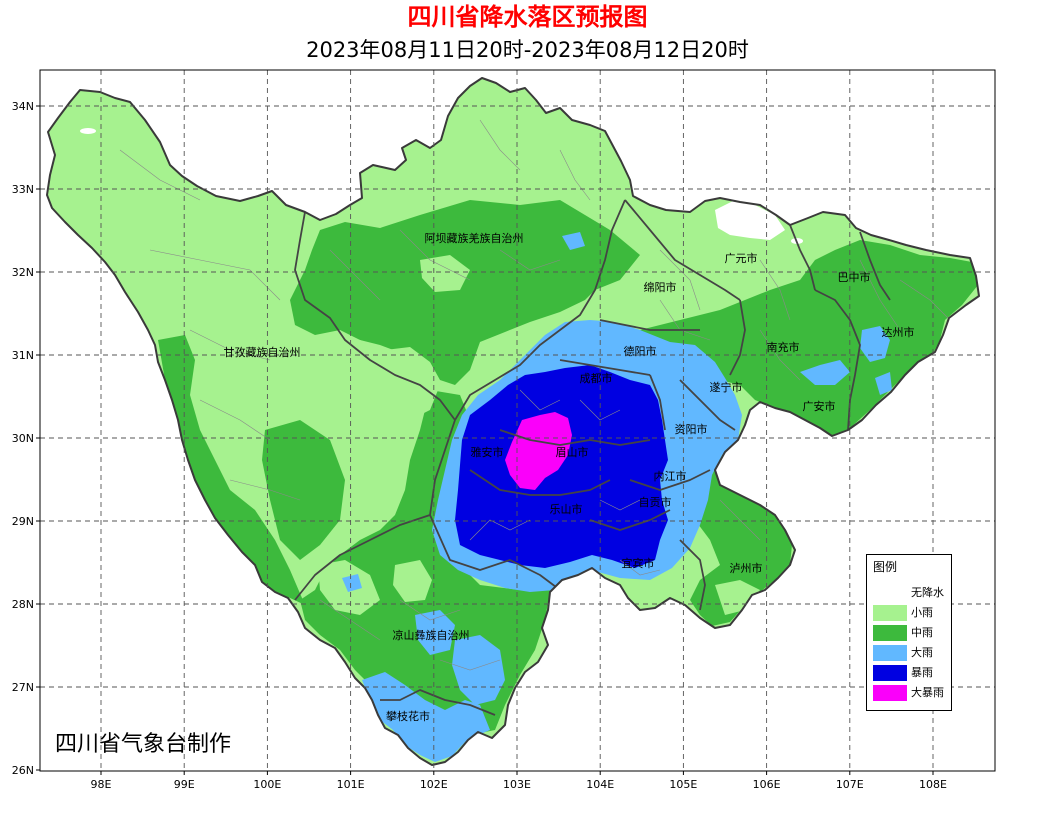  Describe the element at coordinates (927, 692) in the screenshot. I see `legend-label: 大暴雨` at that location.